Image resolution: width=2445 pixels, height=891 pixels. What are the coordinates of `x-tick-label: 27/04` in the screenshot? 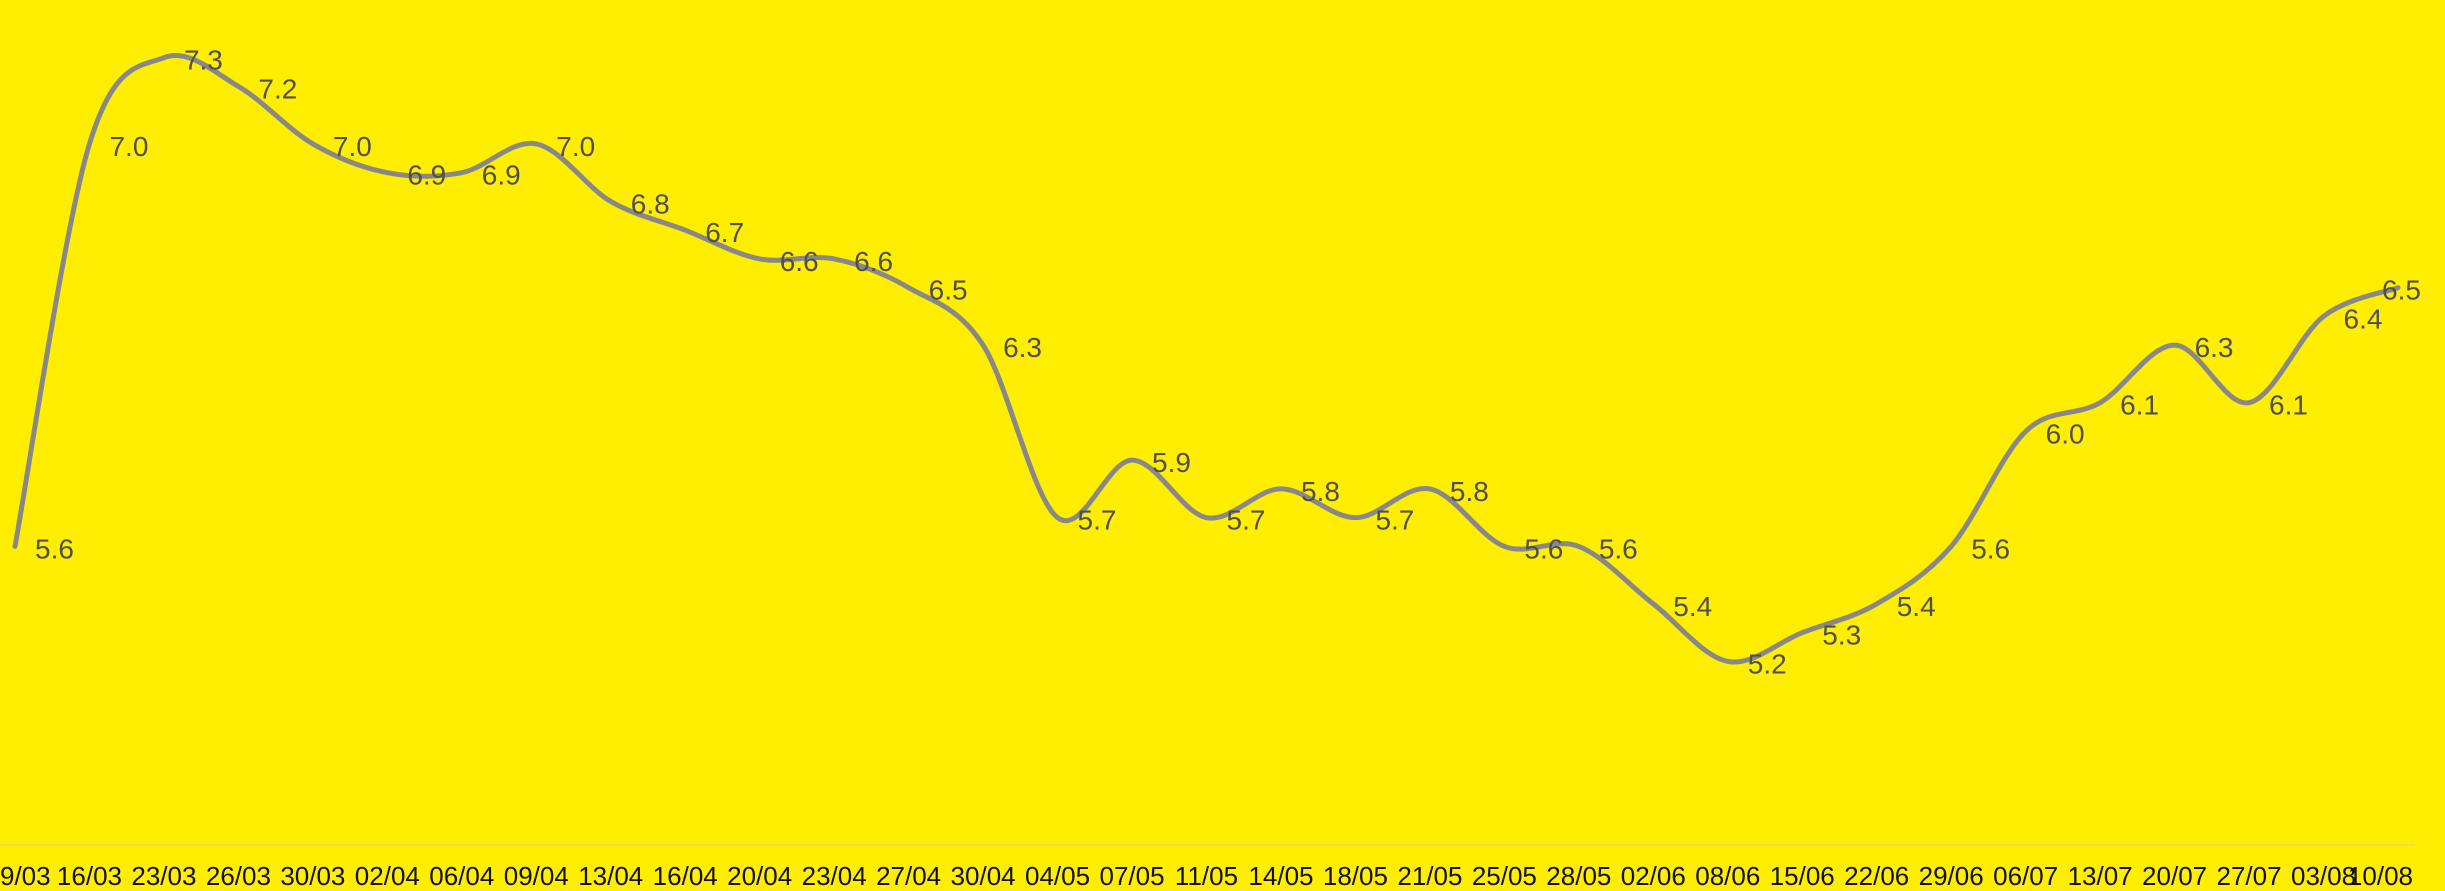 It's located at (908, 876).